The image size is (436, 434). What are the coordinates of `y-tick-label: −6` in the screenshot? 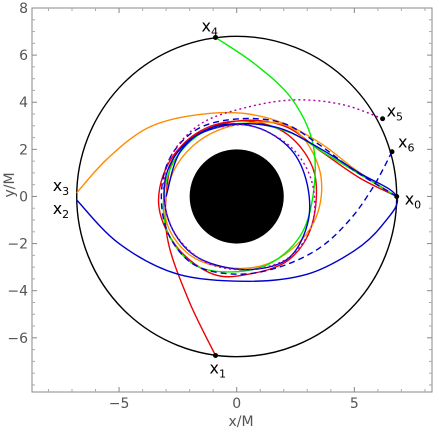 It's located at (17, 339).